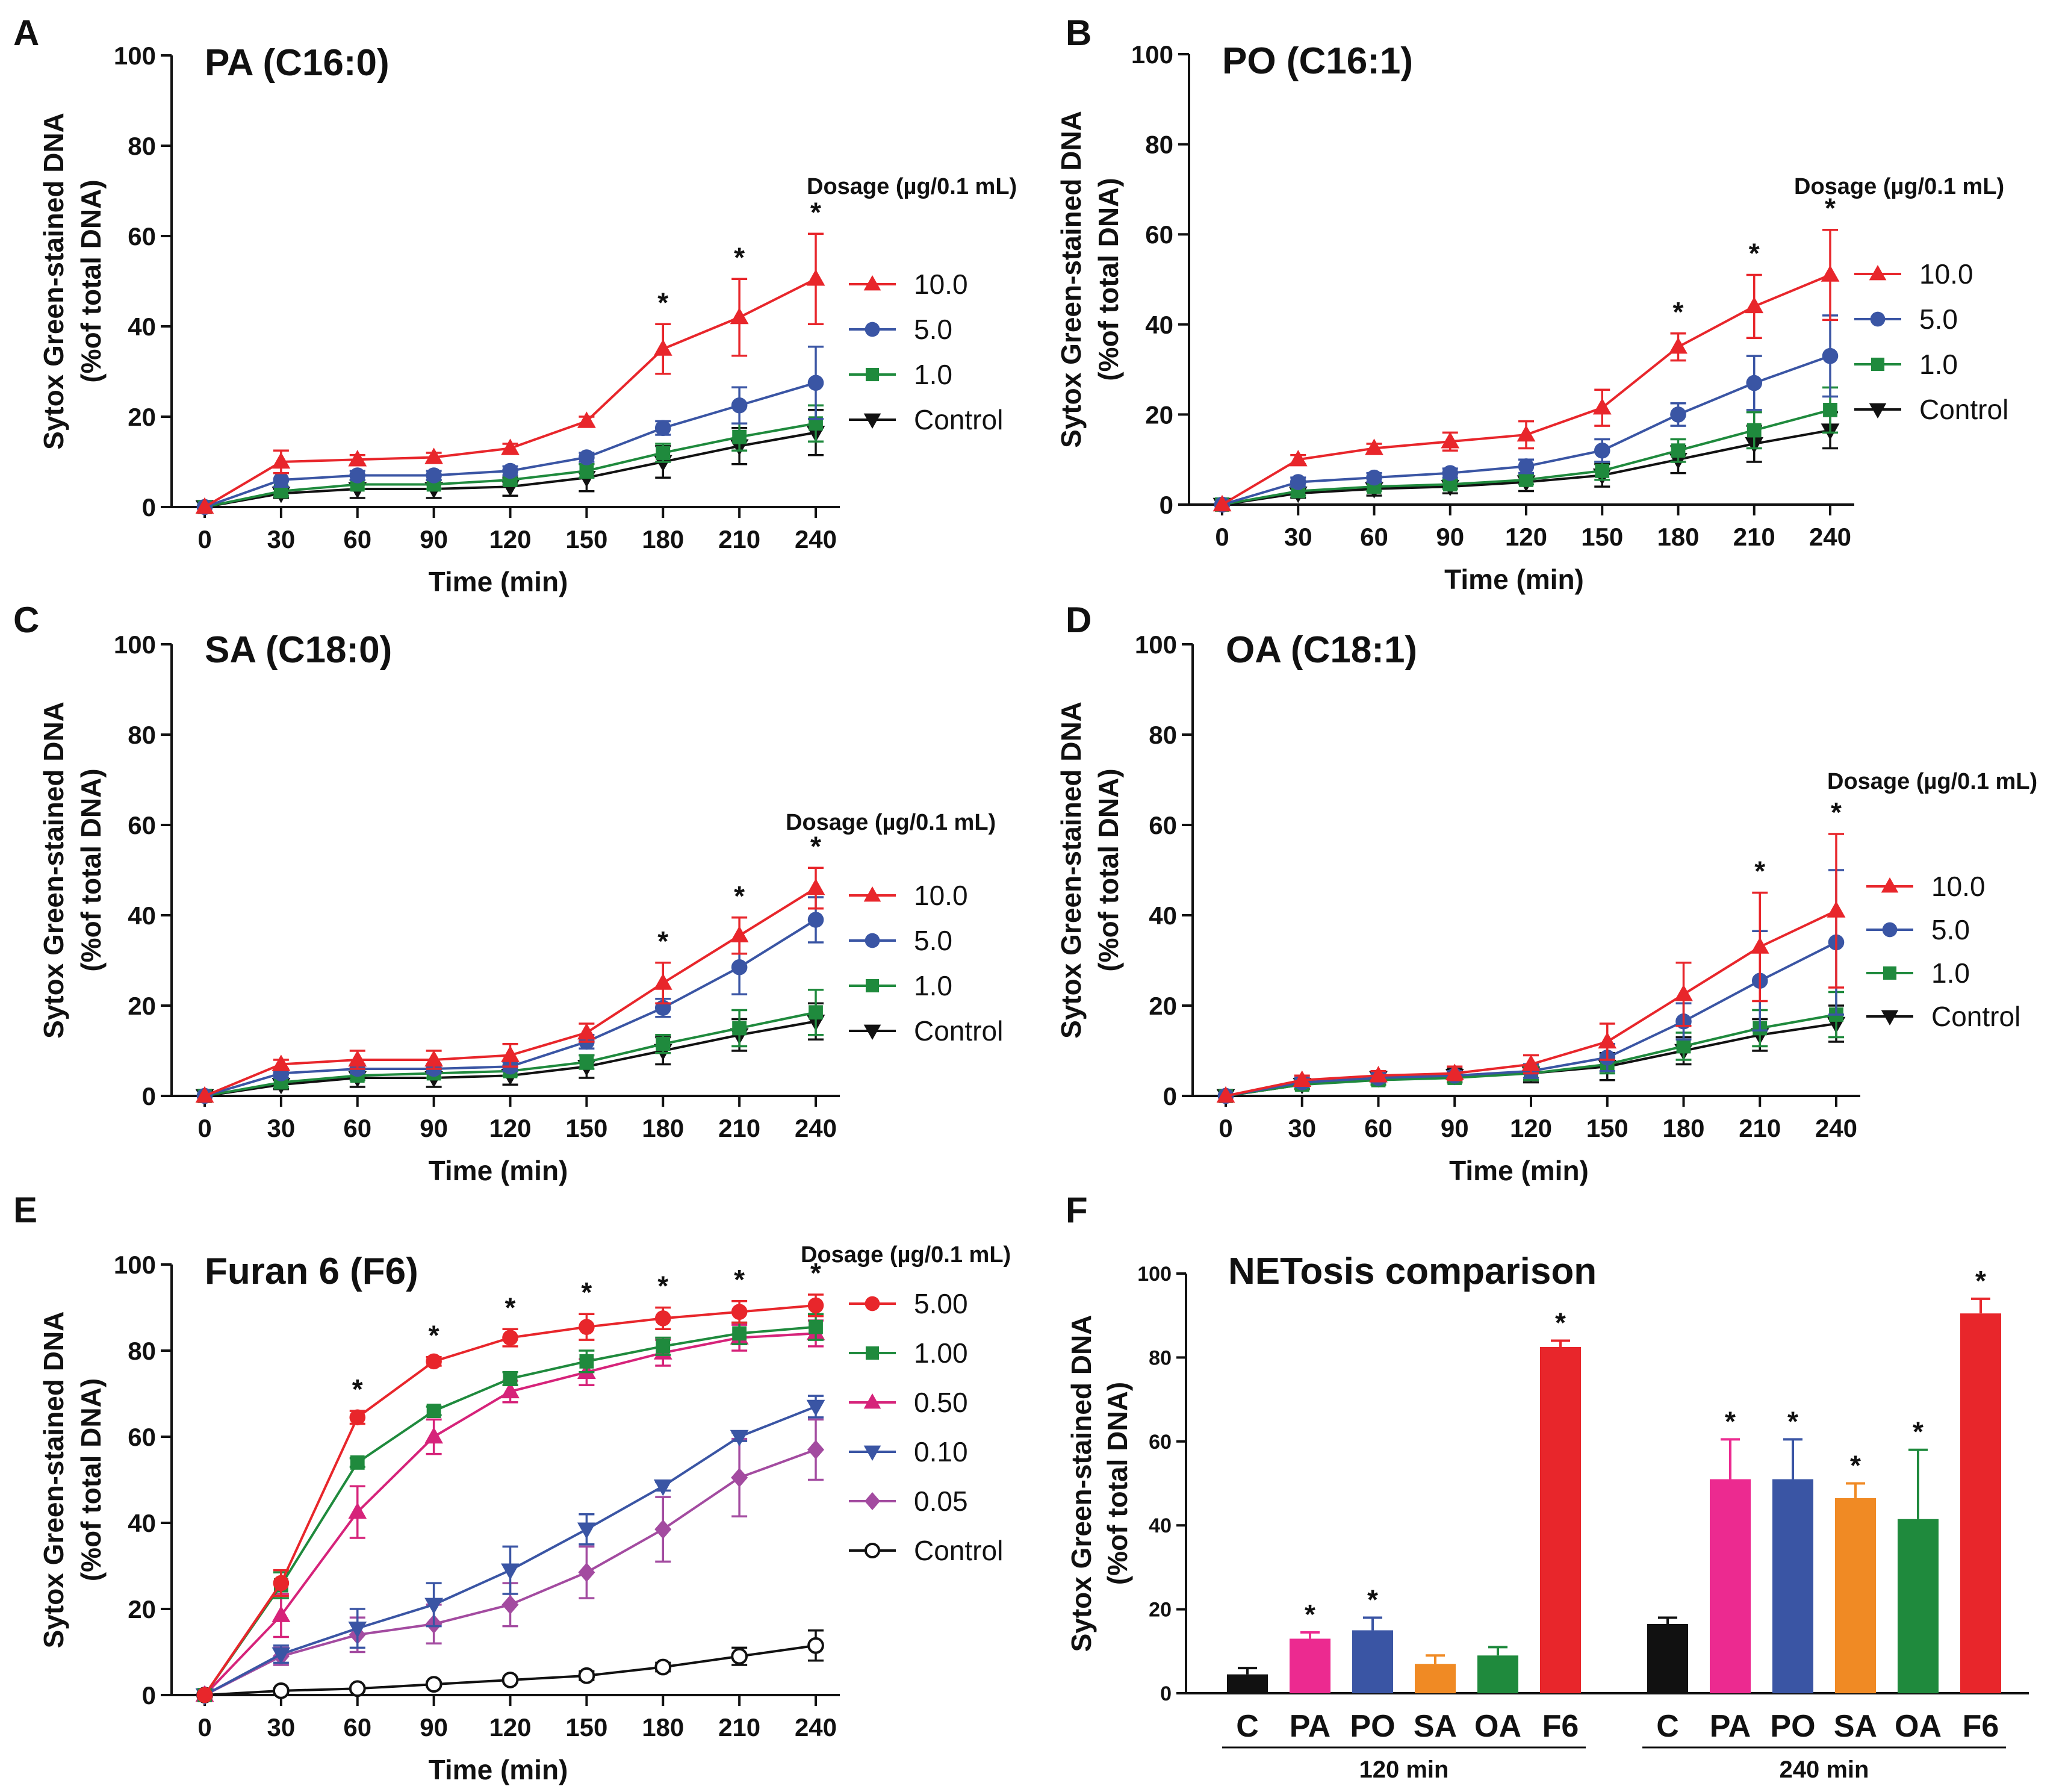 The height and width of the screenshot is (1792, 2071). What do you see at coordinates (1754, 537) in the screenshot?
I see `x-tick-label: 210` at bounding box center [1754, 537].